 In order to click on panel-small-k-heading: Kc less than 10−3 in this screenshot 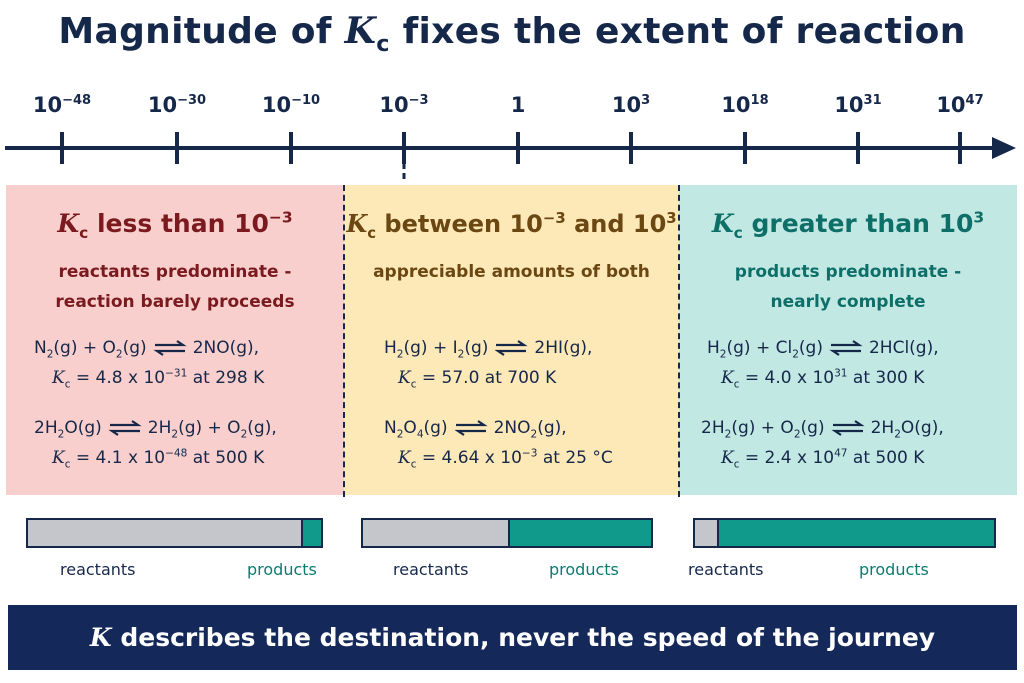, I will do `click(175, 225)`.